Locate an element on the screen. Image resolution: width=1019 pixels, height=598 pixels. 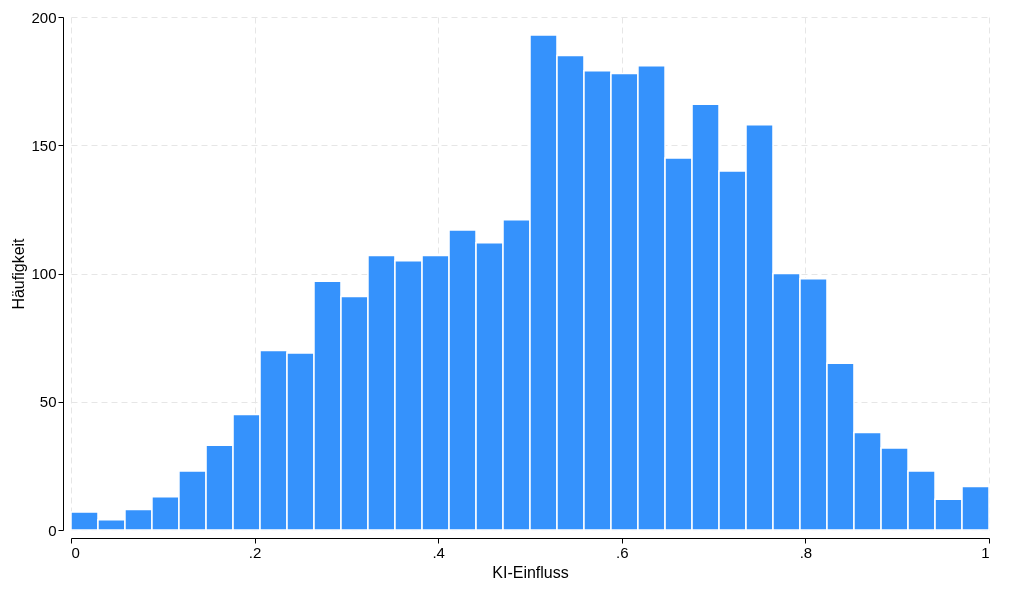
y-tick-label: 50 is located at coordinates (48, 402).